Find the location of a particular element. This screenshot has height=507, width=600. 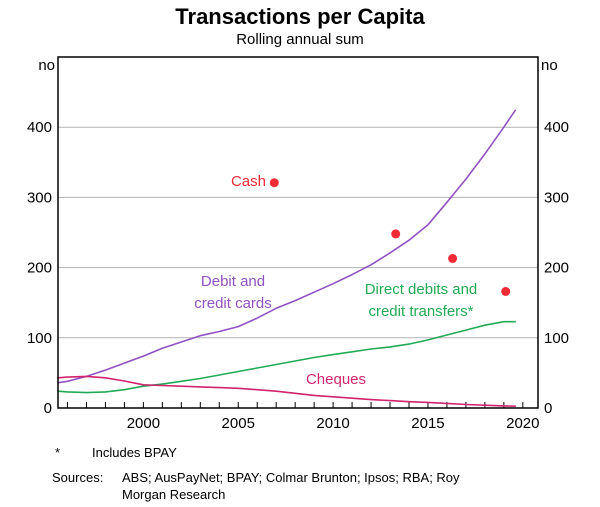

series-label-debit-credit-cards: Debit and credit cards is located at coordinates (233, 293).